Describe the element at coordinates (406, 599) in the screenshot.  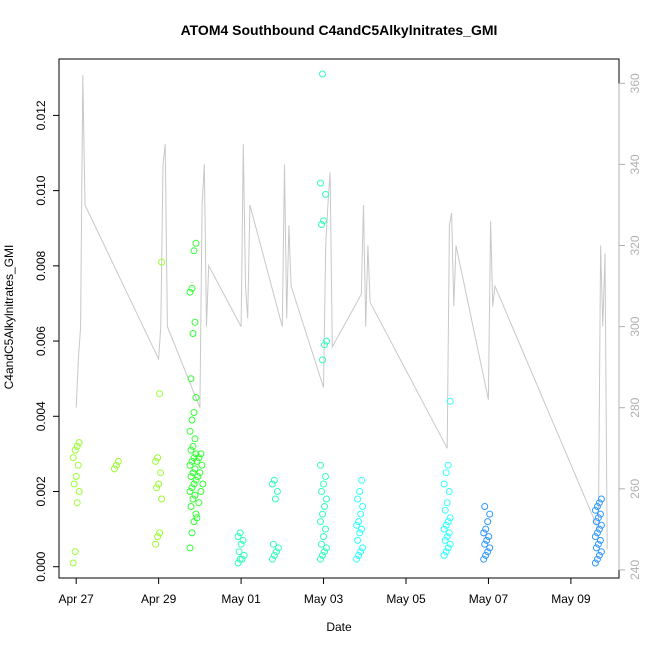
I see `x-tick-label: May 05` at that location.